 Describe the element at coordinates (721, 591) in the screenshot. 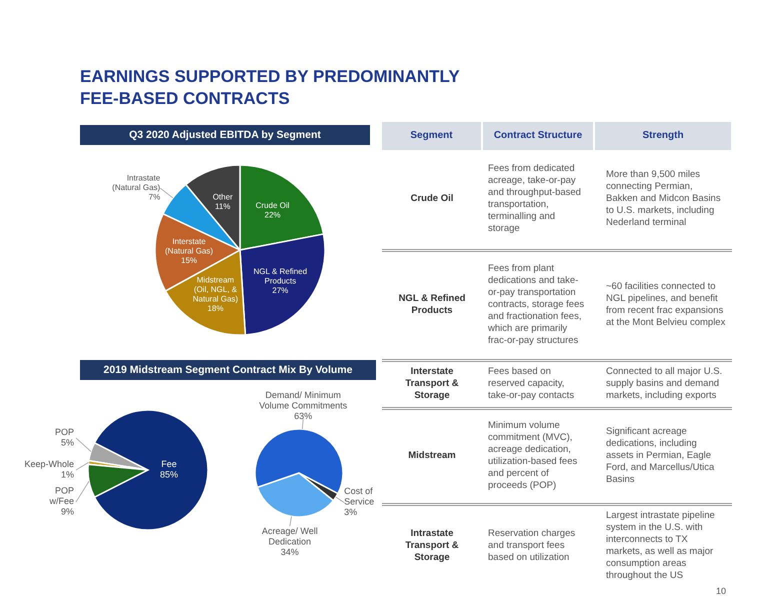

I see `text: 10` at that location.